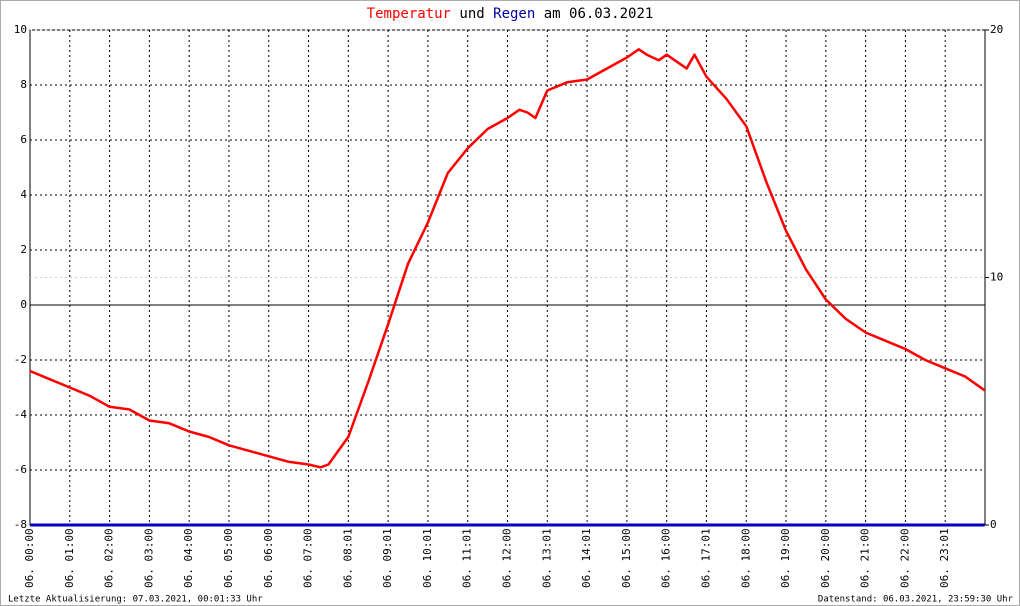 This screenshot has width=1020, height=606. What do you see at coordinates (507, 558) in the screenshot?
I see `x-tick-label: 06. 12:00` at bounding box center [507, 558].